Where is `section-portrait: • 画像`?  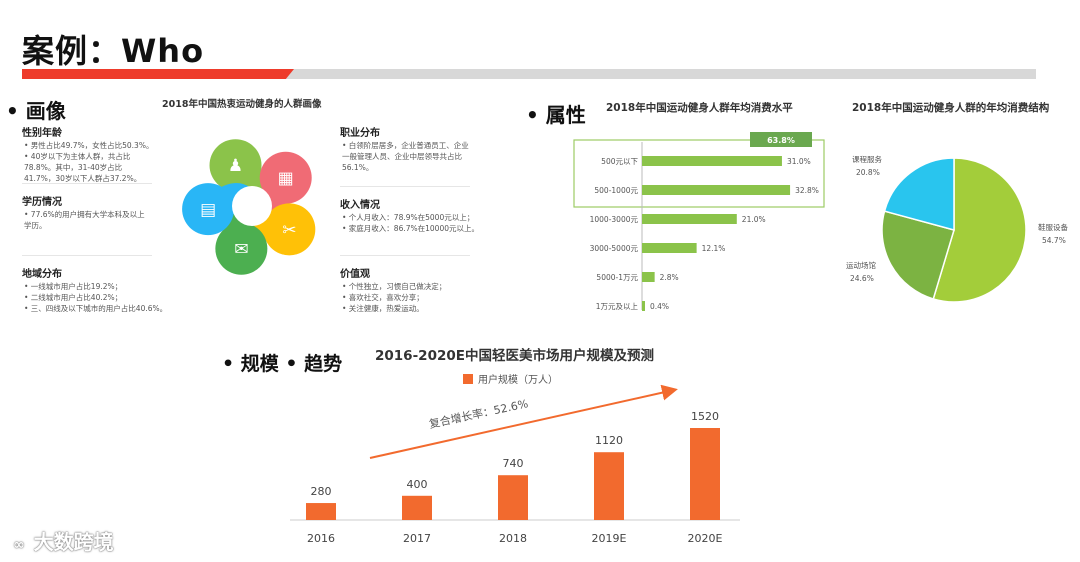 section-portrait: • 画像 is located at coordinates (36, 111).